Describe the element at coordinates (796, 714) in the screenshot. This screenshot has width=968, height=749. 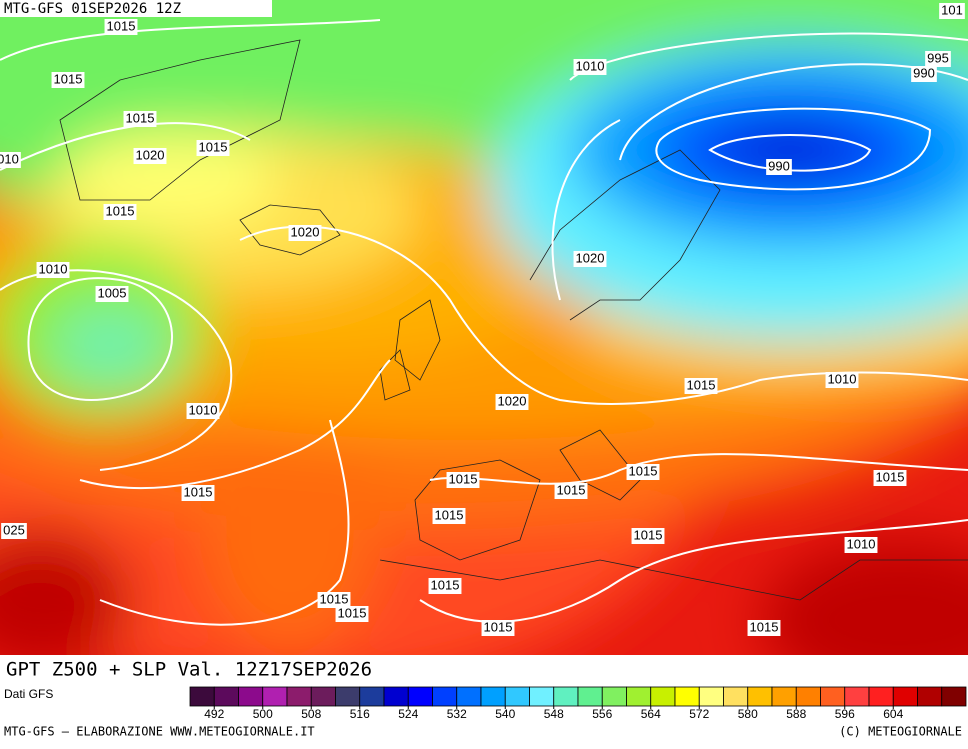
I see `colorbar-tick-label: 588` at that location.